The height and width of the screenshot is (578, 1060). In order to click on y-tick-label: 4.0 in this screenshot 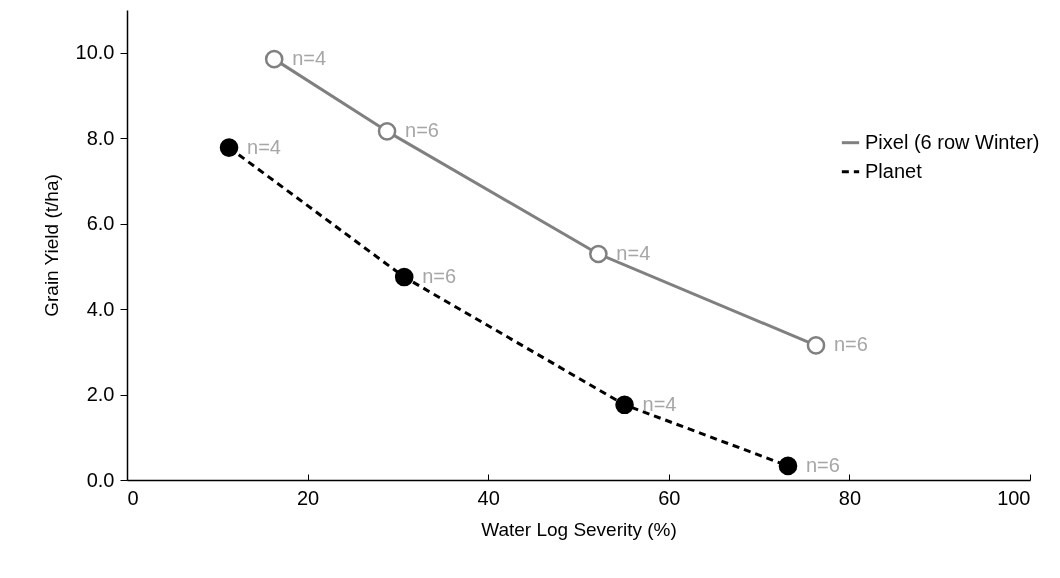, I will do `click(100, 308)`.